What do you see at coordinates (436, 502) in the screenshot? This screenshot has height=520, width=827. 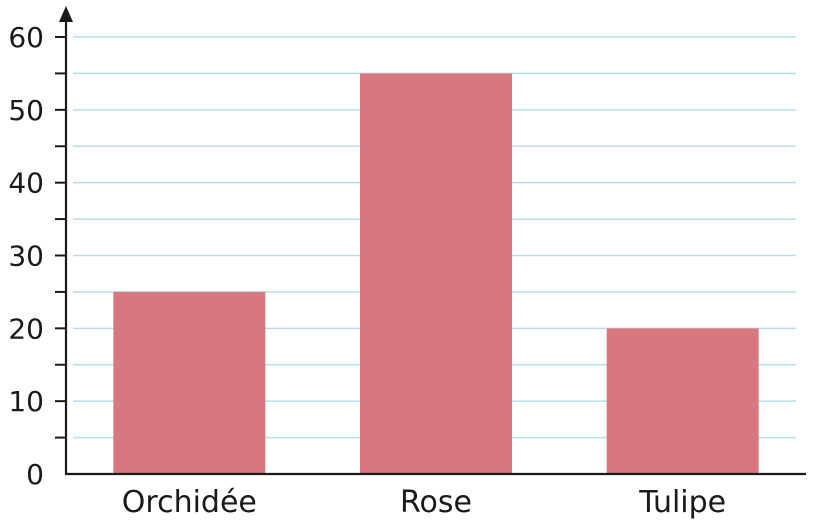 I see `x-tick-label: Rose` at bounding box center [436, 502].